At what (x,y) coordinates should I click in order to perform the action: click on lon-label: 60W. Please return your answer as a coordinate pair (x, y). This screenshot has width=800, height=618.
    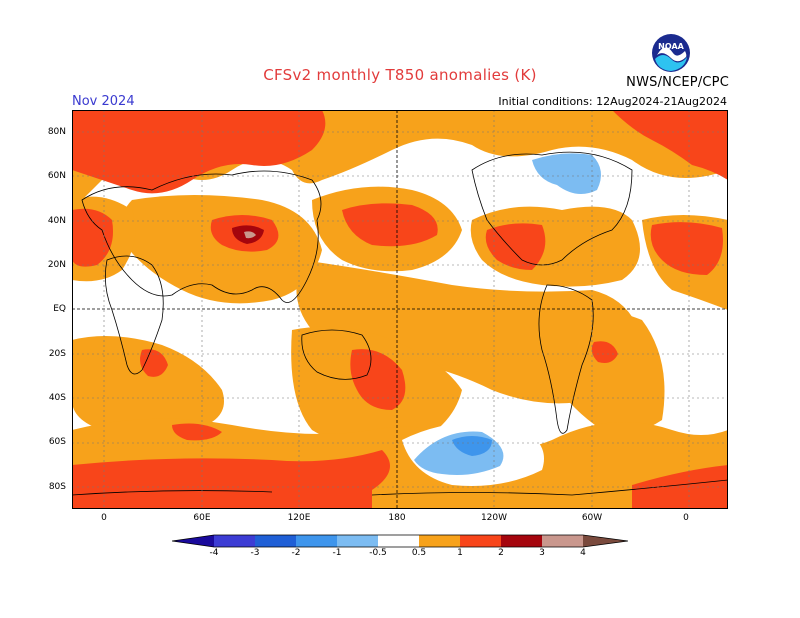
    Looking at the image, I should click on (592, 518).